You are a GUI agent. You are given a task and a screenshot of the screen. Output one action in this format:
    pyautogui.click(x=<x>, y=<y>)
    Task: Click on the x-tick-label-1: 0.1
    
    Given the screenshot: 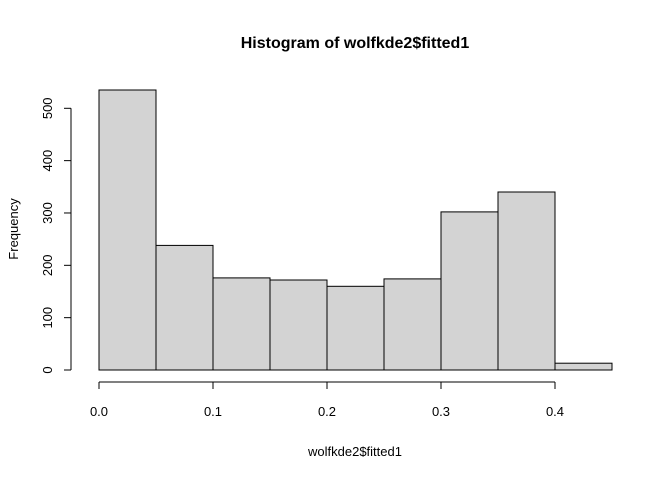 What is the action you would take?
    pyautogui.click(x=213, y=411)
    